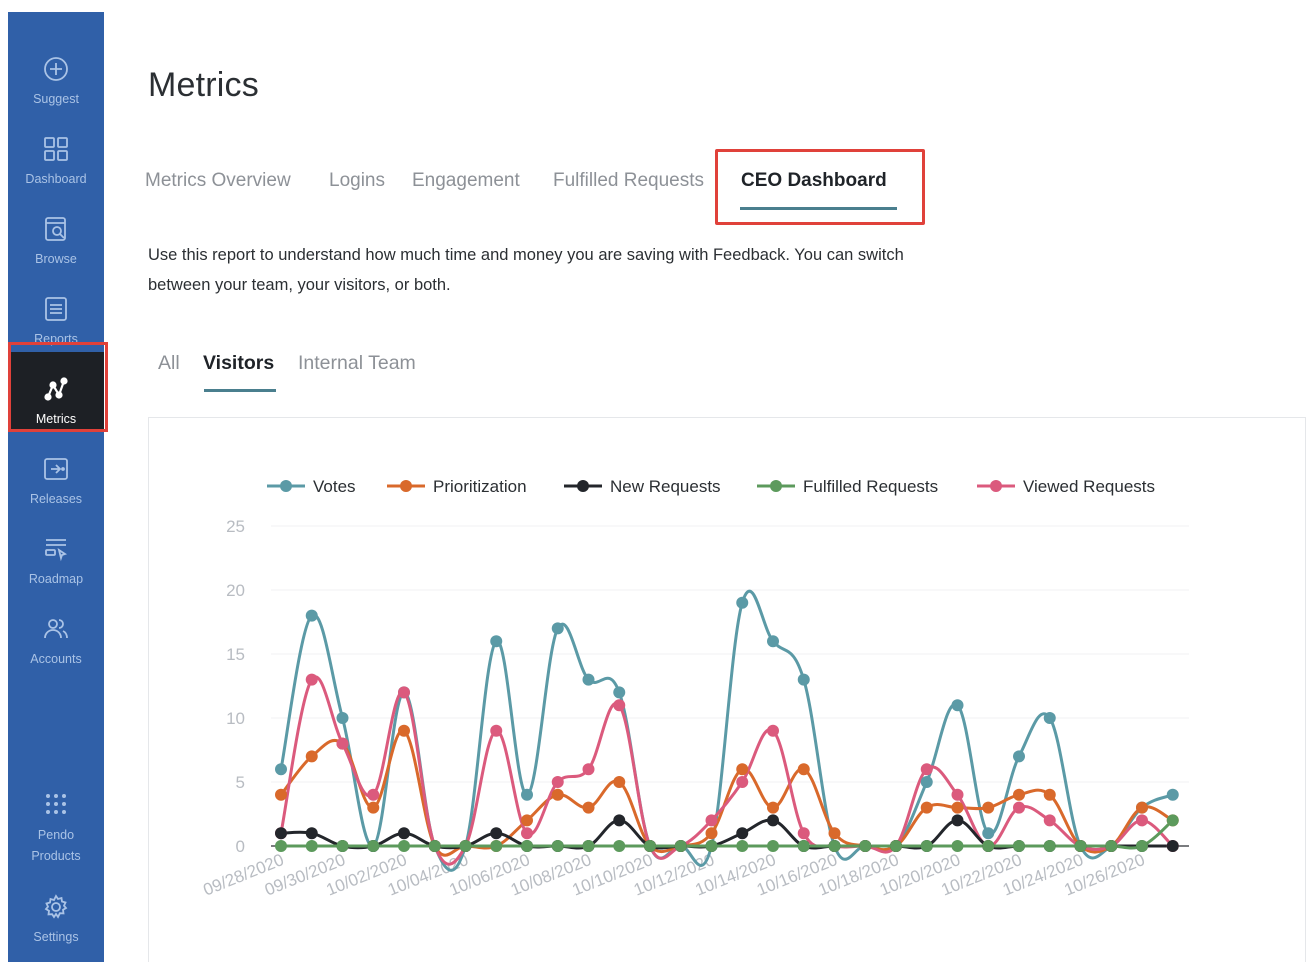 This screenshot has width=1316, height=962. What do you see at coordinates (56, 937) in the screenshot?
I see `sidebar-item-label: Settings` at bounding box center [56, 937].